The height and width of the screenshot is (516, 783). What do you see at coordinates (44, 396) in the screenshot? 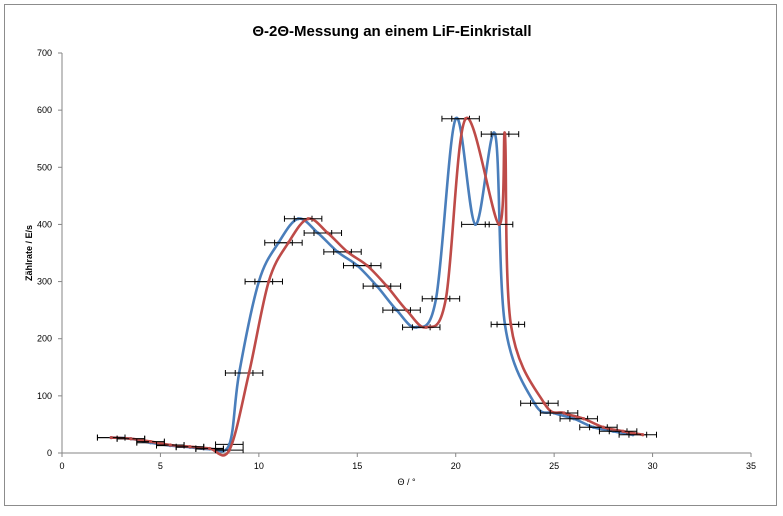
I see `y-tick-label: 100` at bounding box center [44, 396].